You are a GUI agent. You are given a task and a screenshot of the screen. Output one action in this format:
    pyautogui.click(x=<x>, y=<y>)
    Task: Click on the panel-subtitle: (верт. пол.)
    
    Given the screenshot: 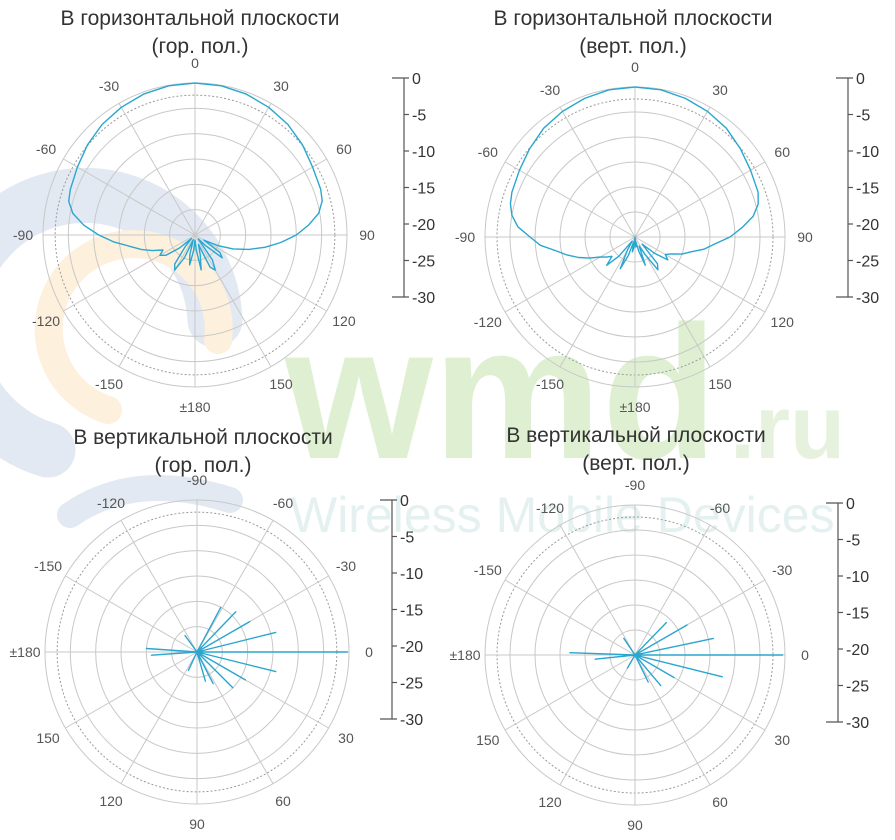 What is the action you would take?
    pyautogui.click(x=635, y=463)
    